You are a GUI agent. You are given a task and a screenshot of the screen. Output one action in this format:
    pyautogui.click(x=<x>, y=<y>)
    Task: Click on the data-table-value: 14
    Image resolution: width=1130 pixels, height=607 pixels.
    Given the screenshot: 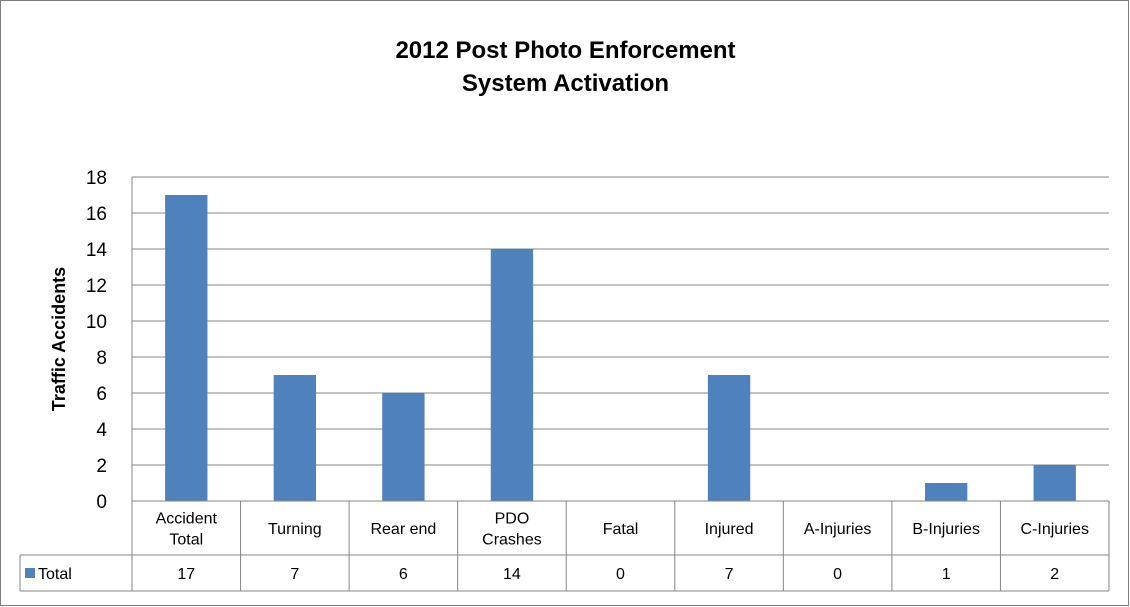 What is the action you would take?
    pyautogui.click(x=512, y=574)
    